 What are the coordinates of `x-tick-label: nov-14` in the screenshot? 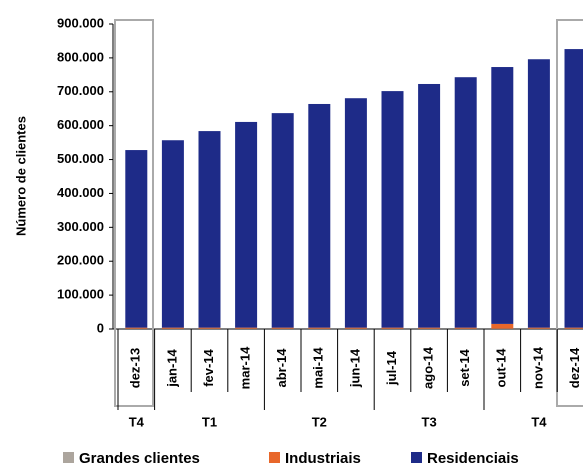 It's located at (537, 367).